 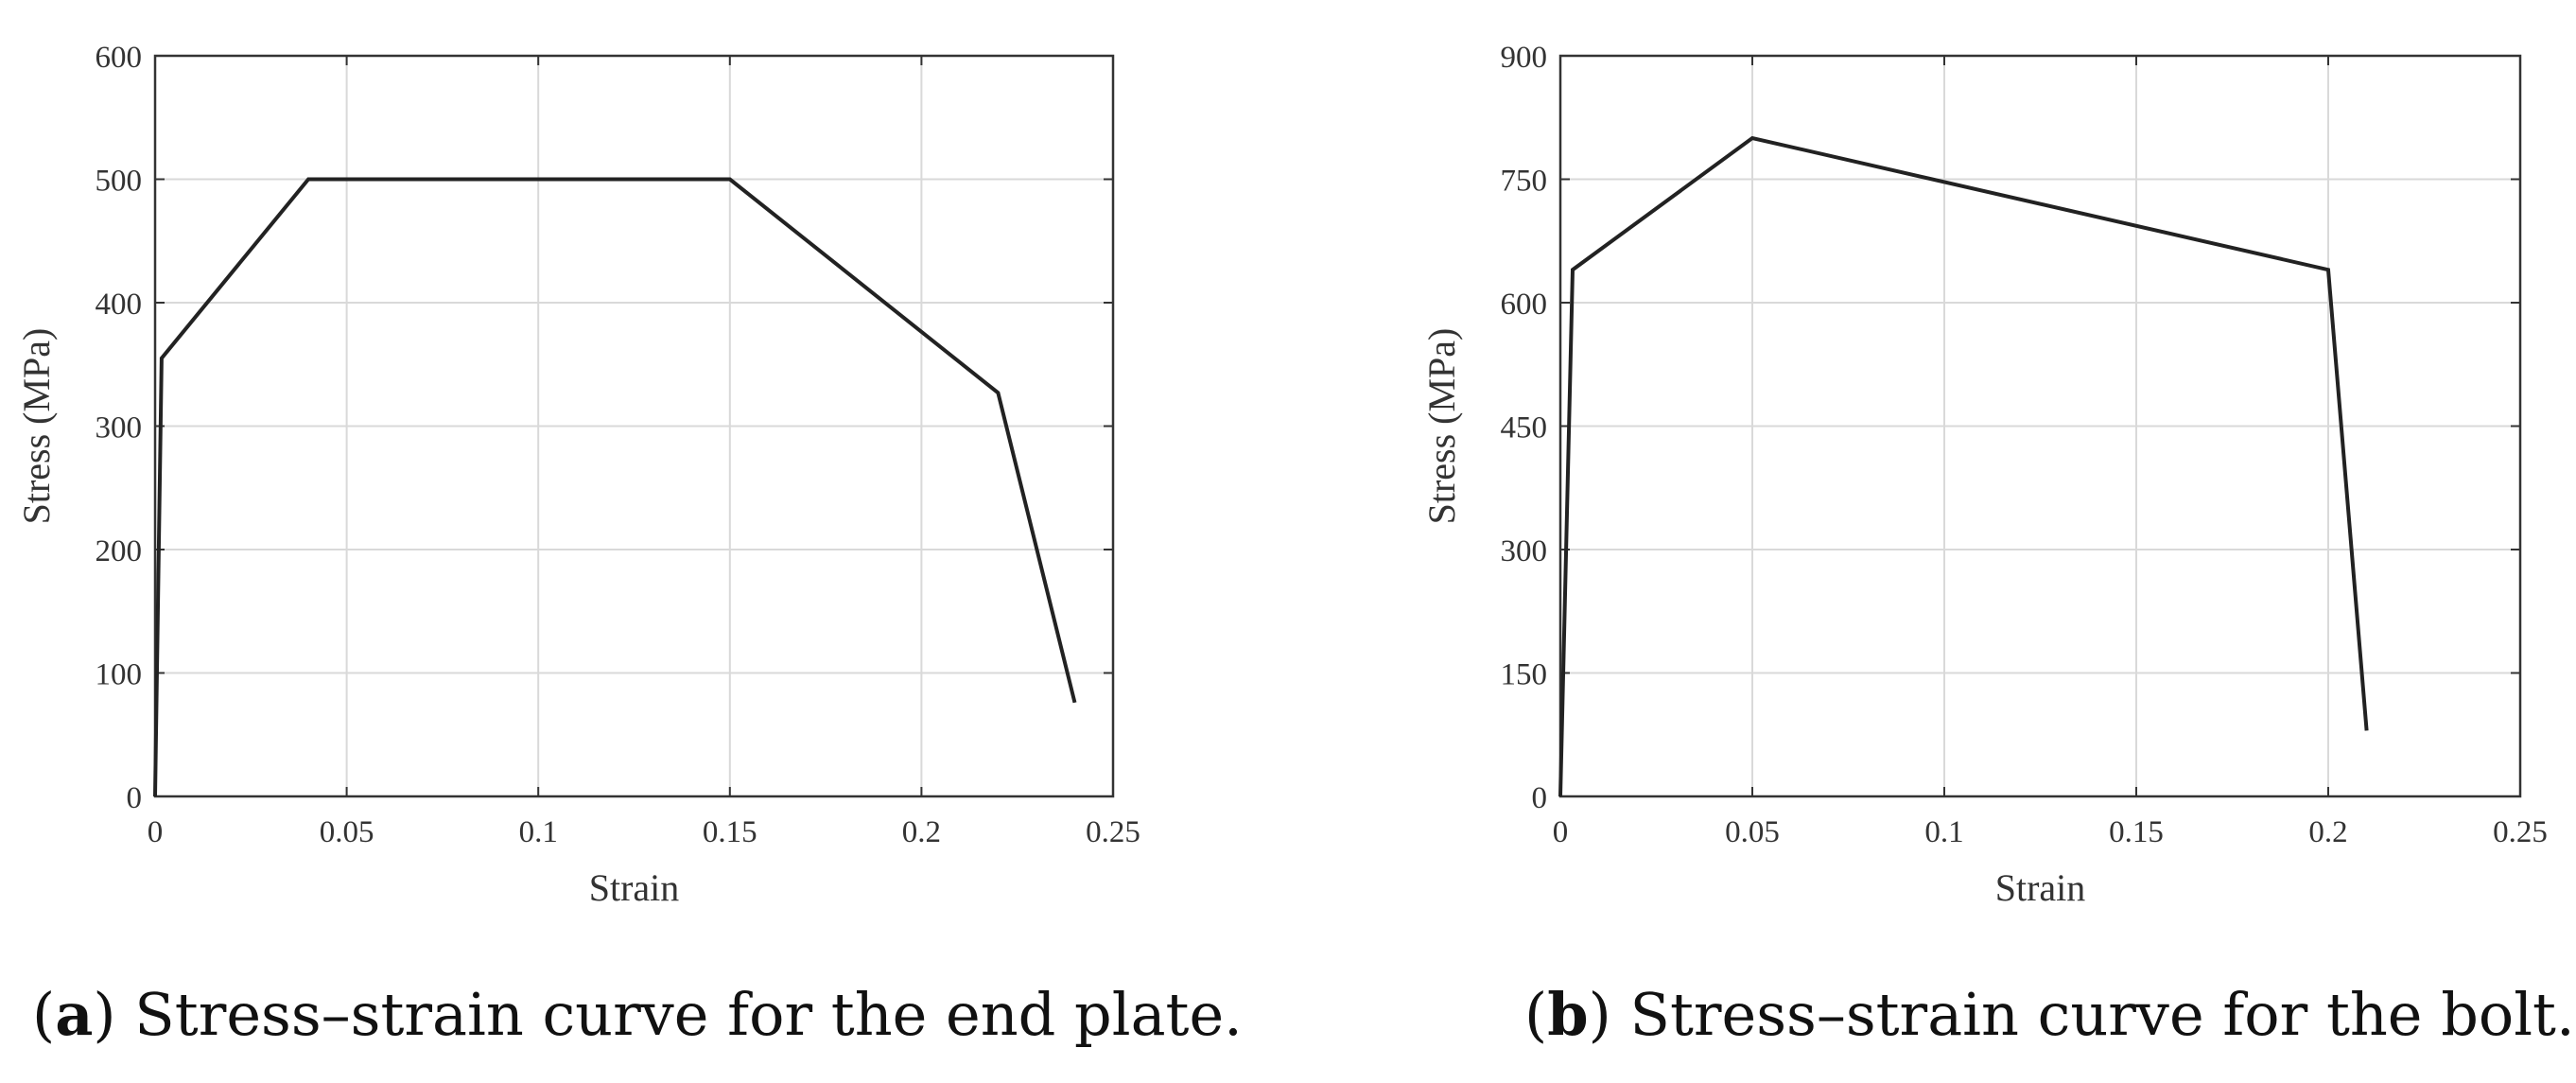 I want to click on caption-a-label: a, so click(x=74, y=1014).